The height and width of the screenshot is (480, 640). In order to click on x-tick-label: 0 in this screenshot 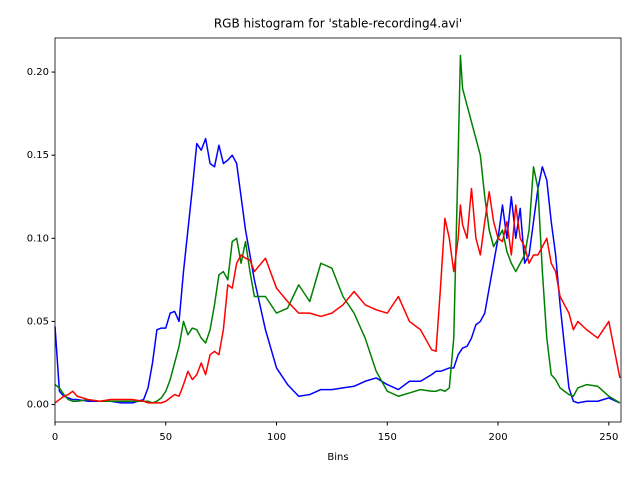, I will do `click(55, 437)`.